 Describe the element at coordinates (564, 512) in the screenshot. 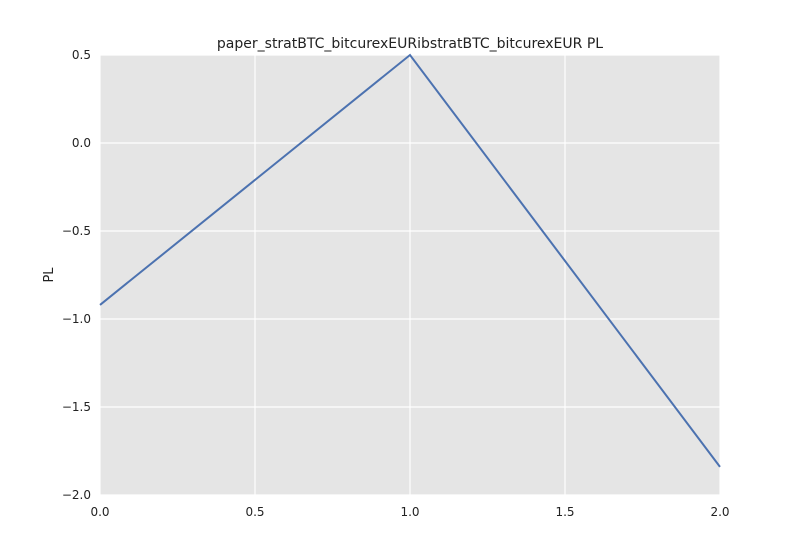

I see `x-tick-label: 1.5` at that location.